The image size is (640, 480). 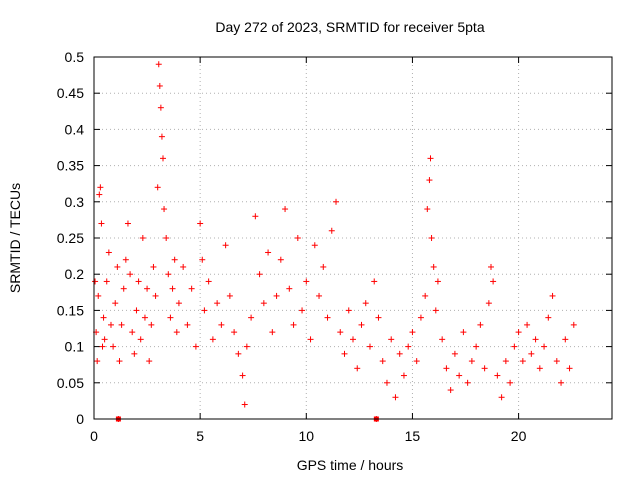 I want to click on x-axis-label: GPS time / hours, so click(x=350, y=465).